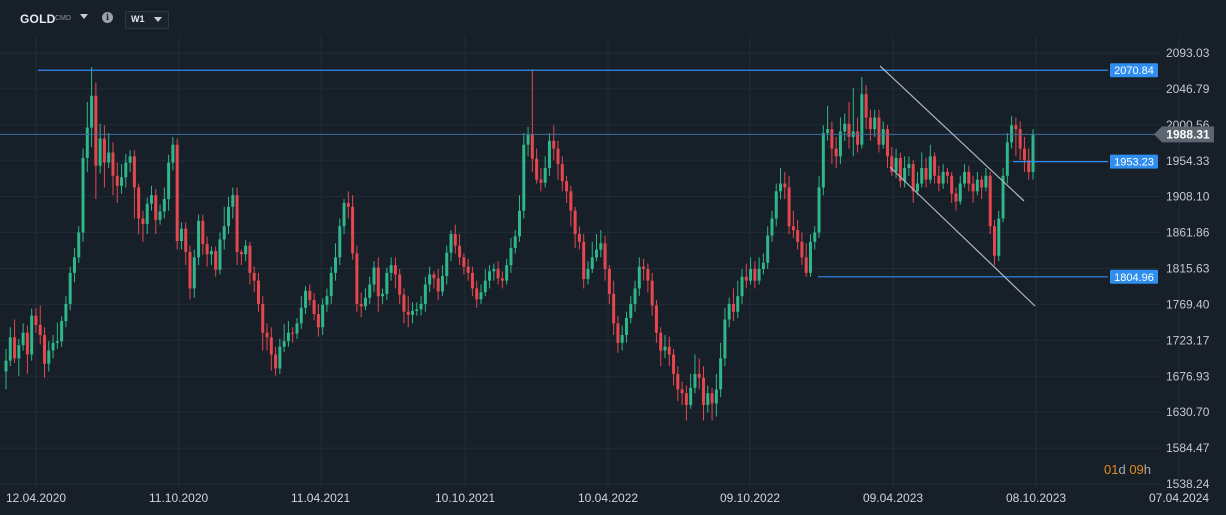 Image resolution: width=1226 pixels, height=515 pixels. I want to click on chart-toolbar: GOLD CMD i W1, so click(613, 17).